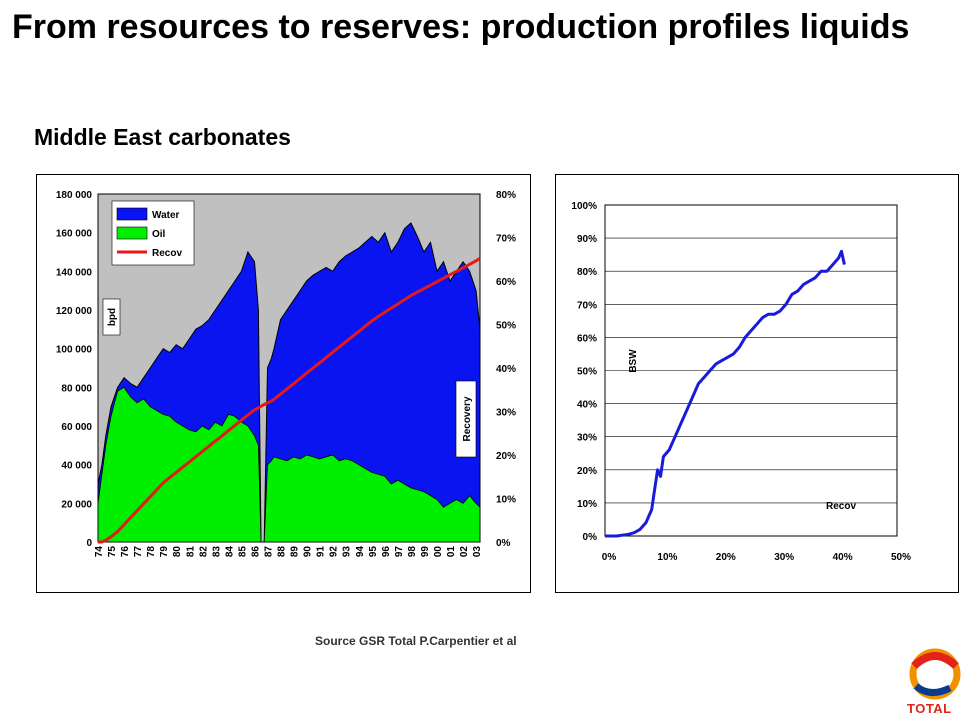  What do you see at coordinates (268, 552) in the screenshot?
I see `x-tick-label: 87` at bounding box center [268, 552].